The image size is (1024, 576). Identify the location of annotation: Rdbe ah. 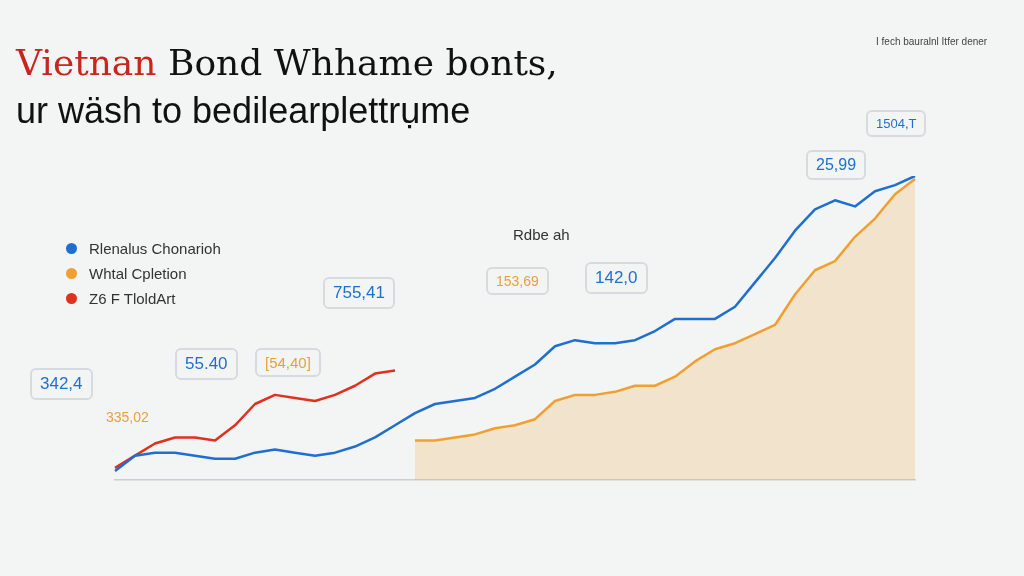
(541, 235).